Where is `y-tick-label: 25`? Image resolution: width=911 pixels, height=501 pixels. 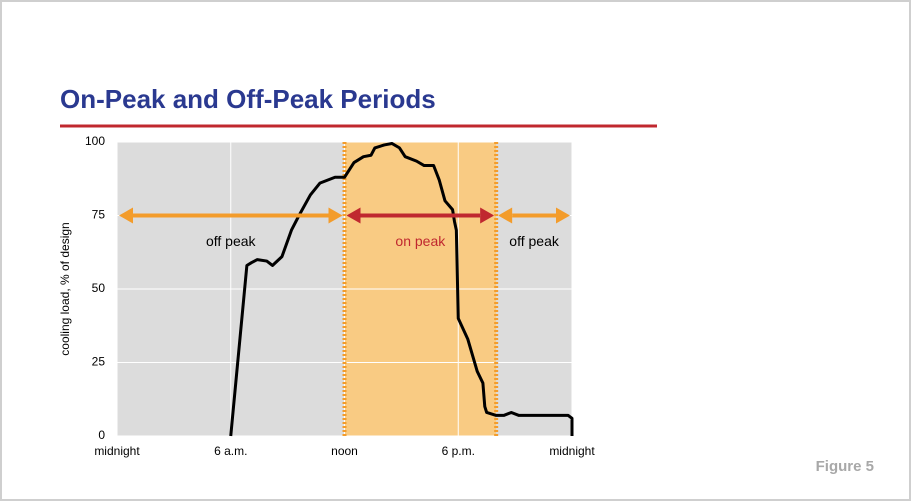 y-tick-label: 25 is located at coordinates (99, 362).